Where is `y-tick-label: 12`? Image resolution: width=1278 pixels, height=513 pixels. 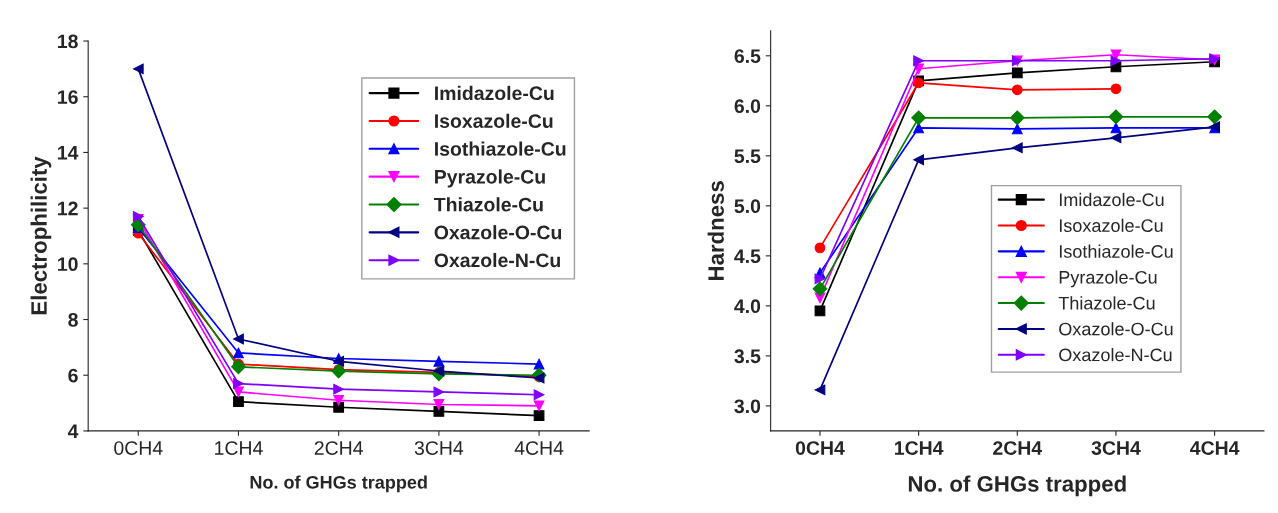 y-tick-label: 12 is located at coordinates (68, 208).